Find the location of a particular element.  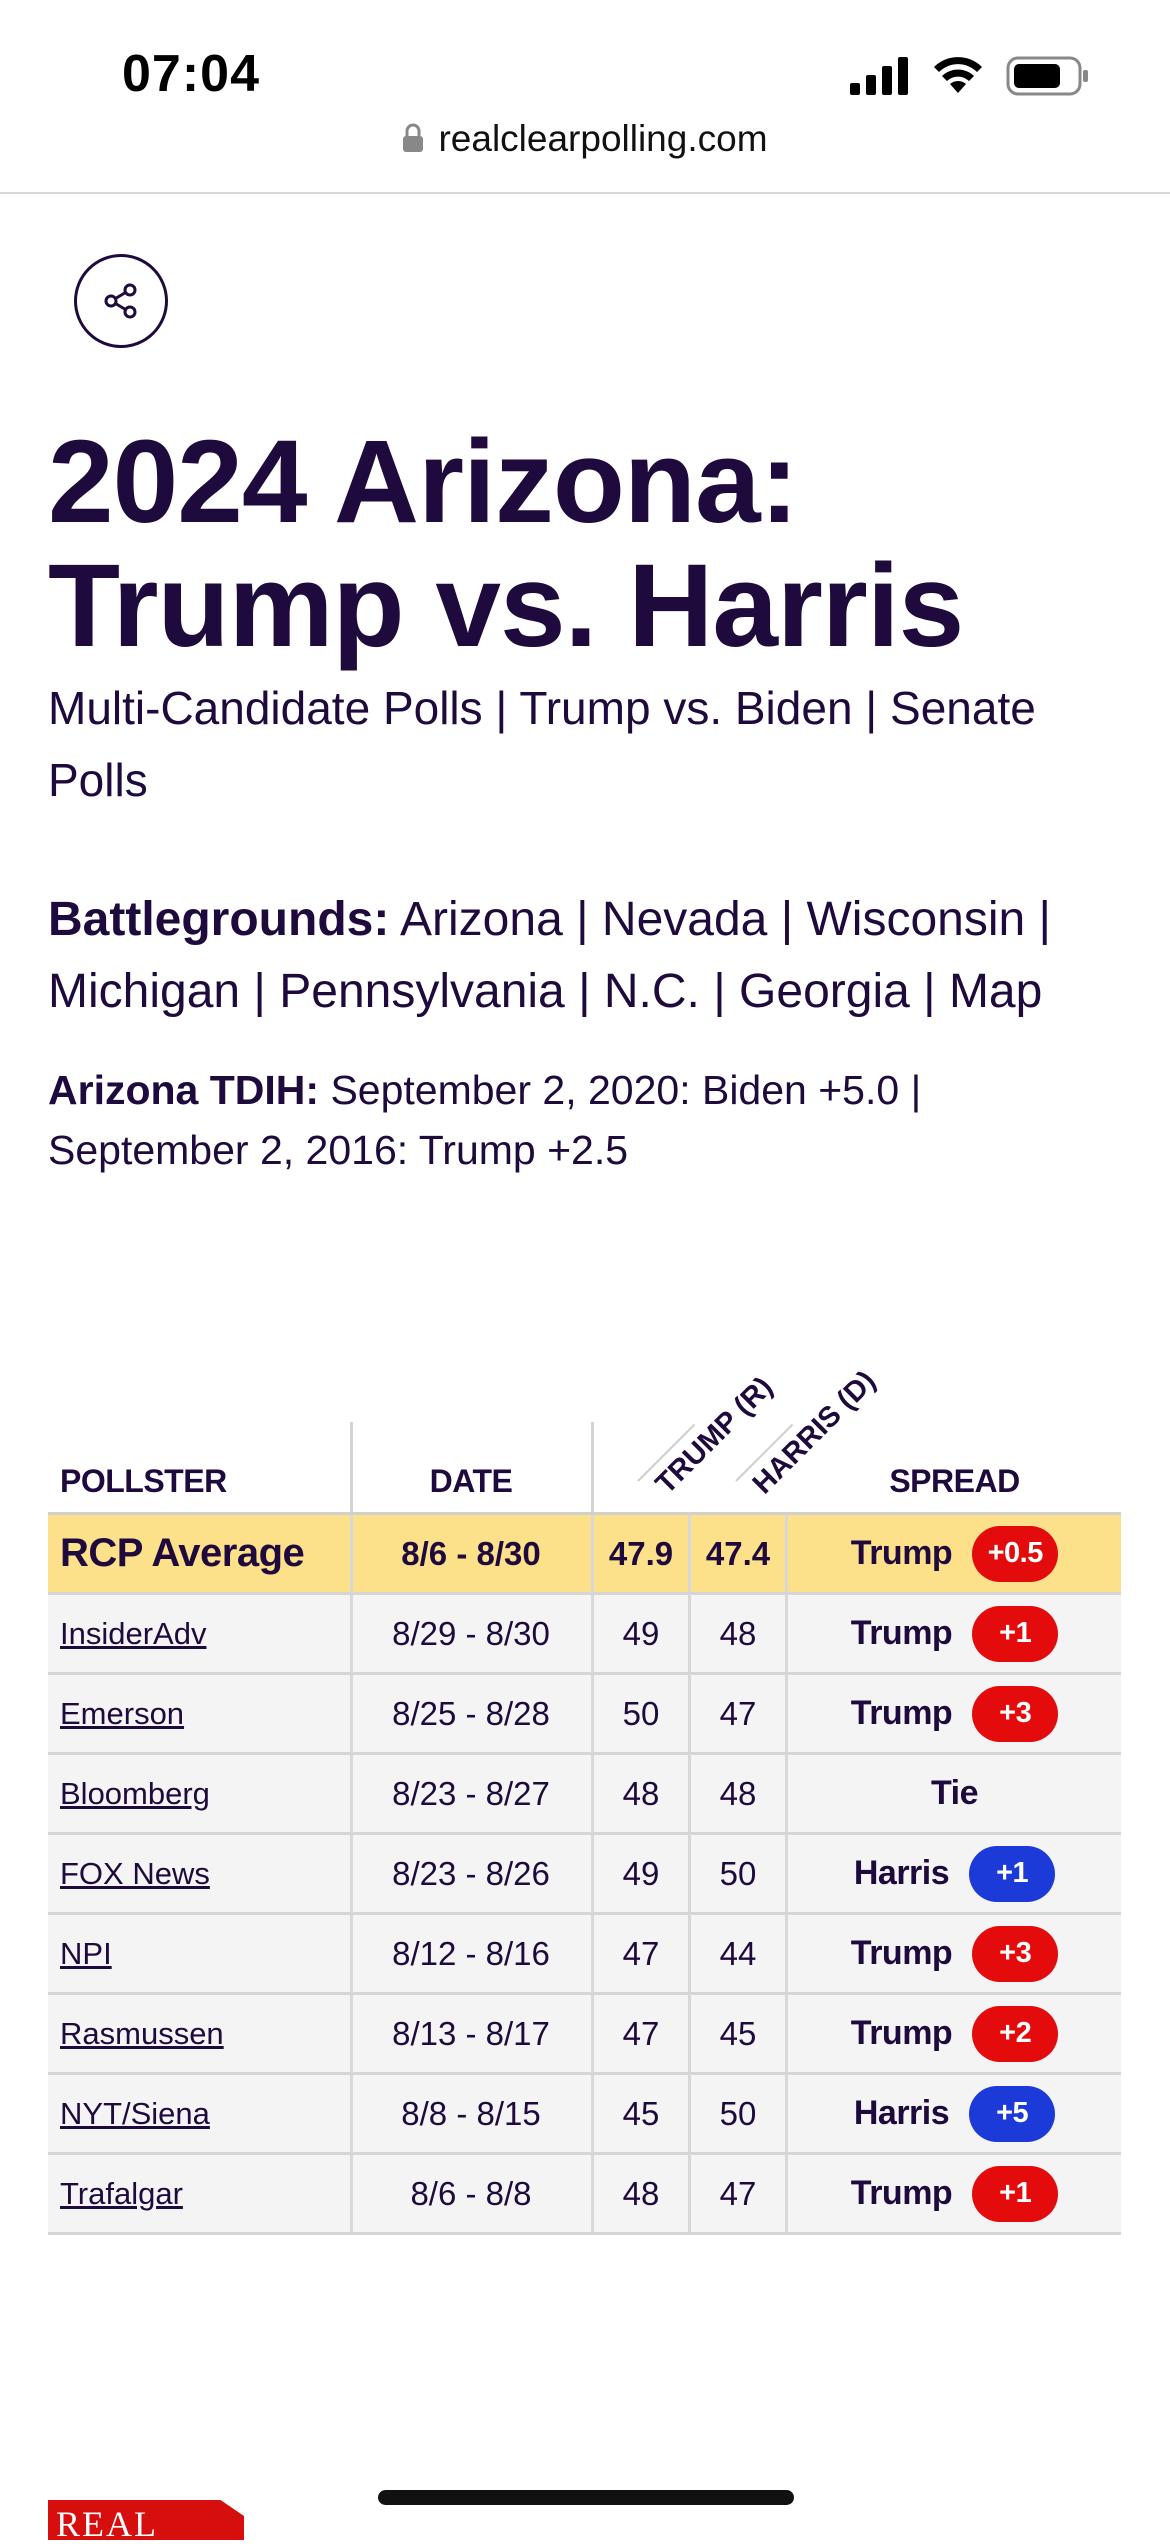

link-trump-vs-biden: Trump vs. Biden is located at coordinates (686, 708).